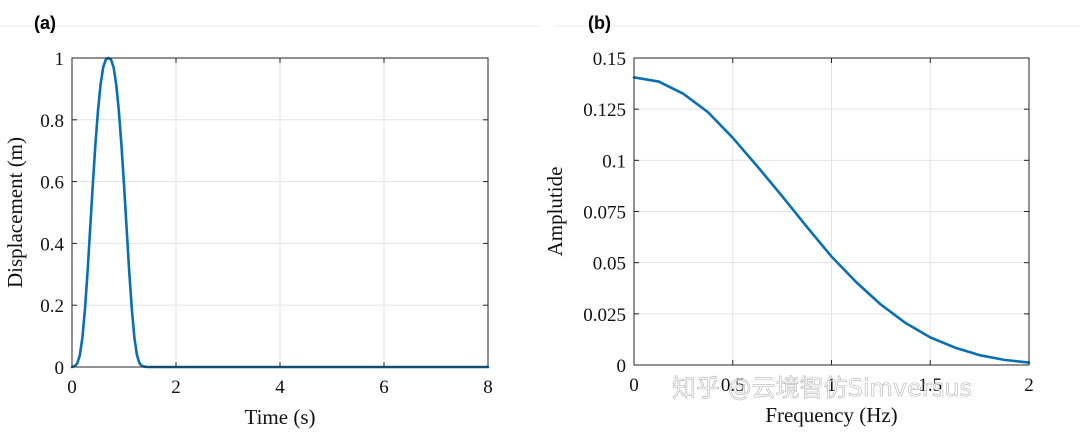 The image size is (1080, 432). Describe the element at coordinates (733, 385) in the screenshot. I see `x-tick-label: 0.5` at that location.